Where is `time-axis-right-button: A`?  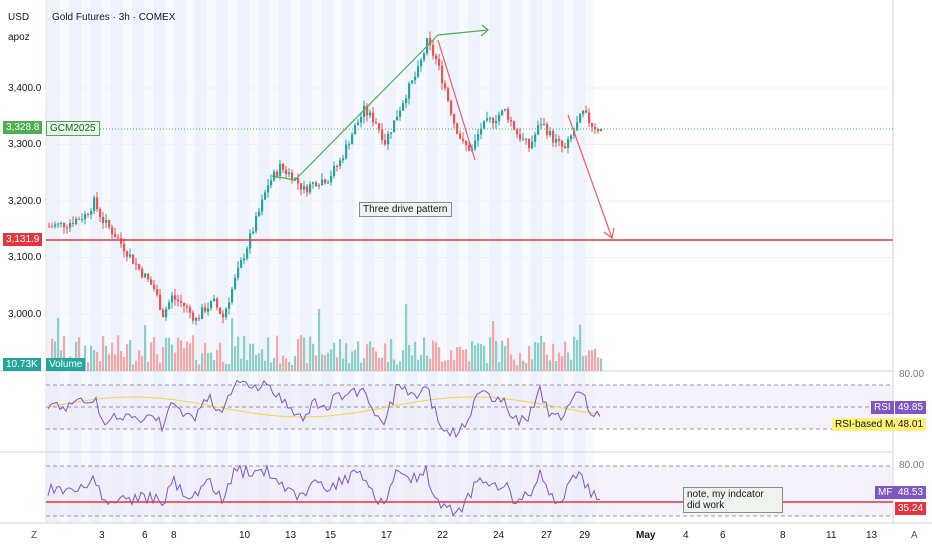
time-axis-right-button: A is located at coordinates (914, 535).